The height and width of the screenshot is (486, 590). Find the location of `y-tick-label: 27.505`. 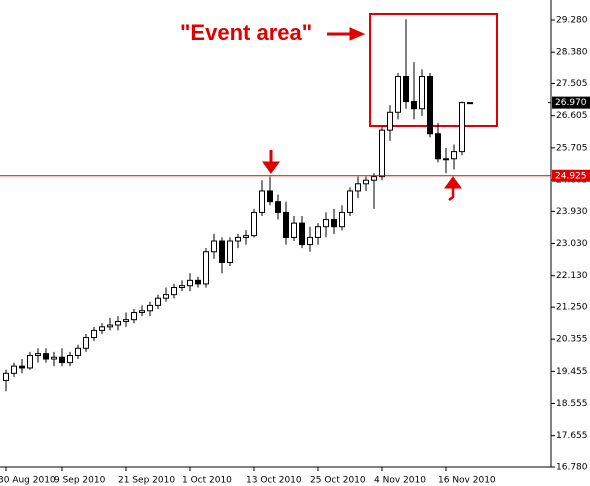

y-tick-label: 27.505 is located at coordinates (572, 84).